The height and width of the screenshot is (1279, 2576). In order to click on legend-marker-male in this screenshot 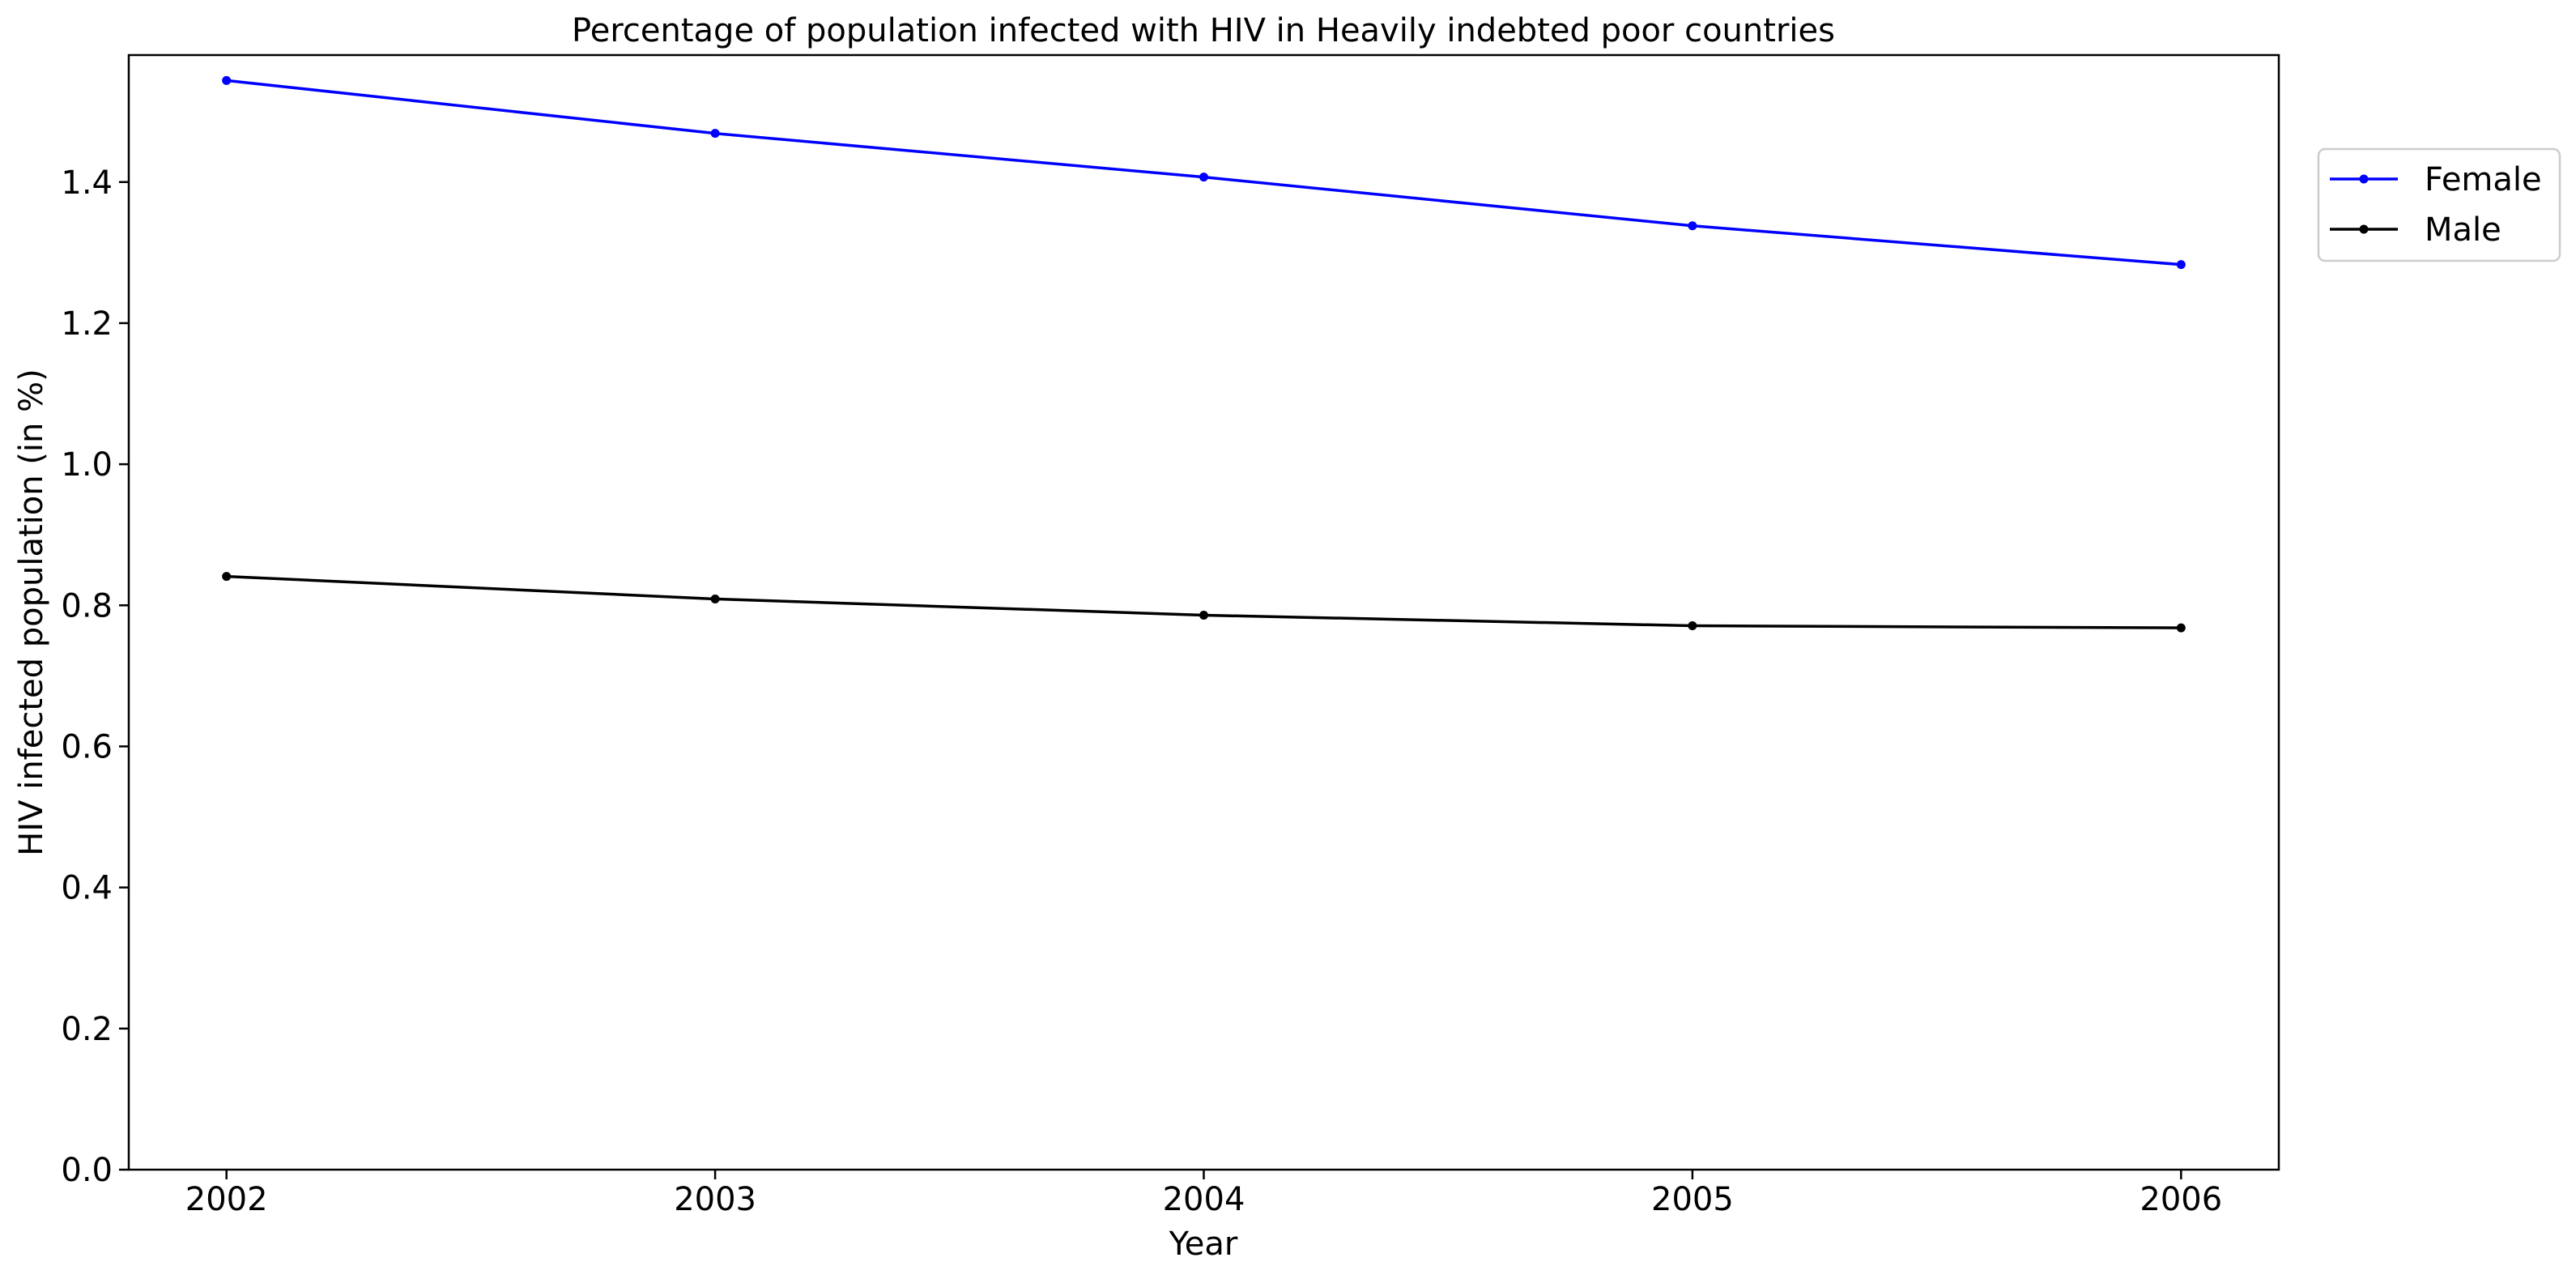, I will do `click(2364, 229)`.